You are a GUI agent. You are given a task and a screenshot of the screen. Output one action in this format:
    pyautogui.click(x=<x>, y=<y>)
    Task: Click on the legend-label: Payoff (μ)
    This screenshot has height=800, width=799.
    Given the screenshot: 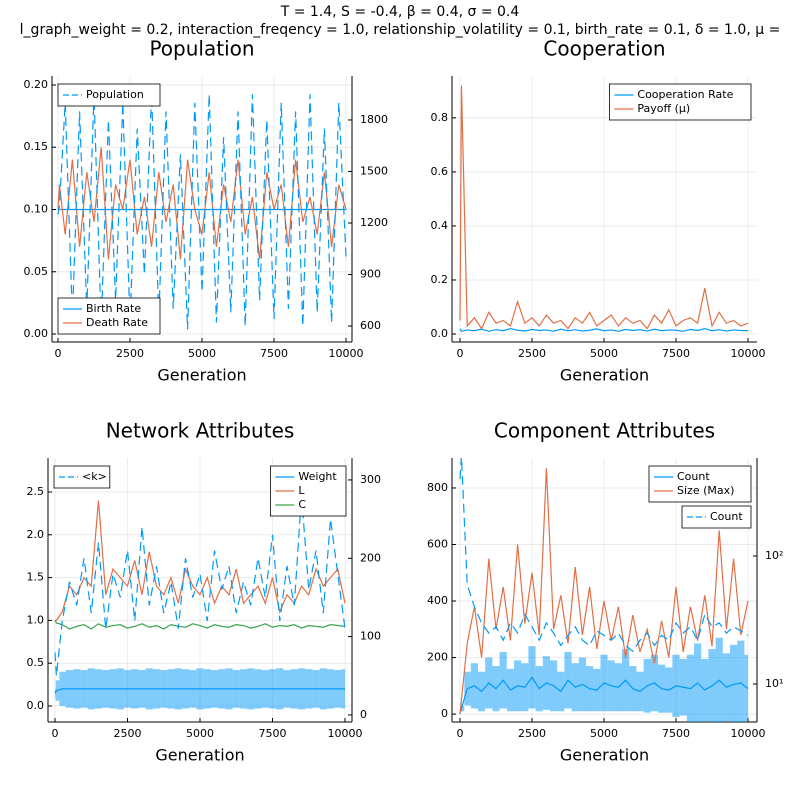 What is the action you would take?
    pyautogui.click(x=663, y=108)
    